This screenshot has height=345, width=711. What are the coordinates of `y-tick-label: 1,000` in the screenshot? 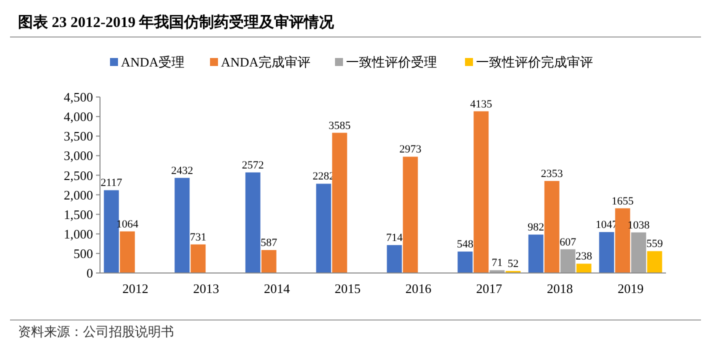 It's located at (78, 234).